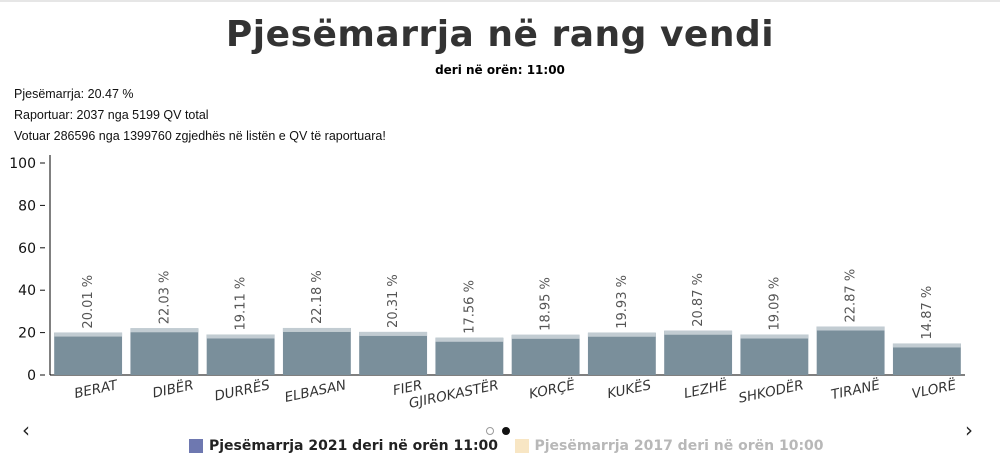 The height and width of the screenshot is (471, 1000). Describe the element at coordinates (927, 313) in the screenshot. I see `bar-value-label: 14.87 %` at that location.